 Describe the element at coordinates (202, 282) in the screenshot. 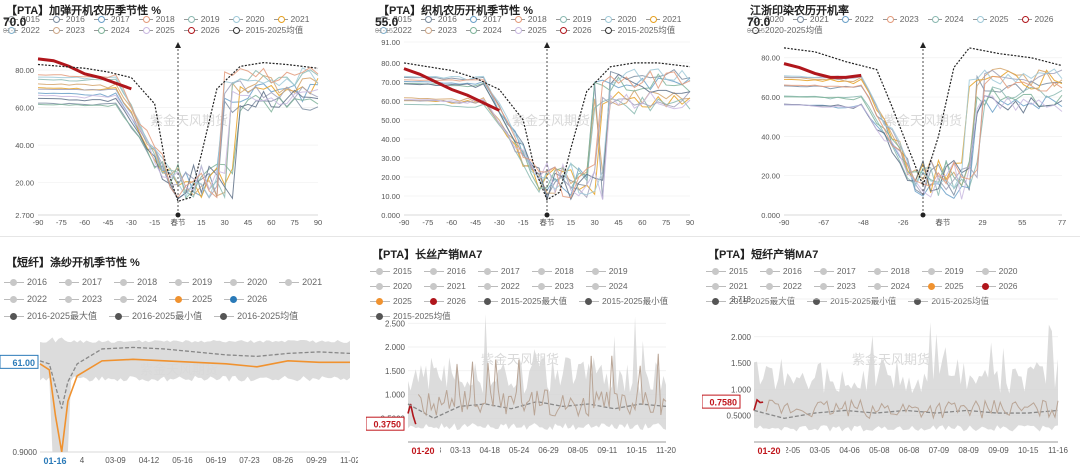

I see `legend-label: 2019` at that location.